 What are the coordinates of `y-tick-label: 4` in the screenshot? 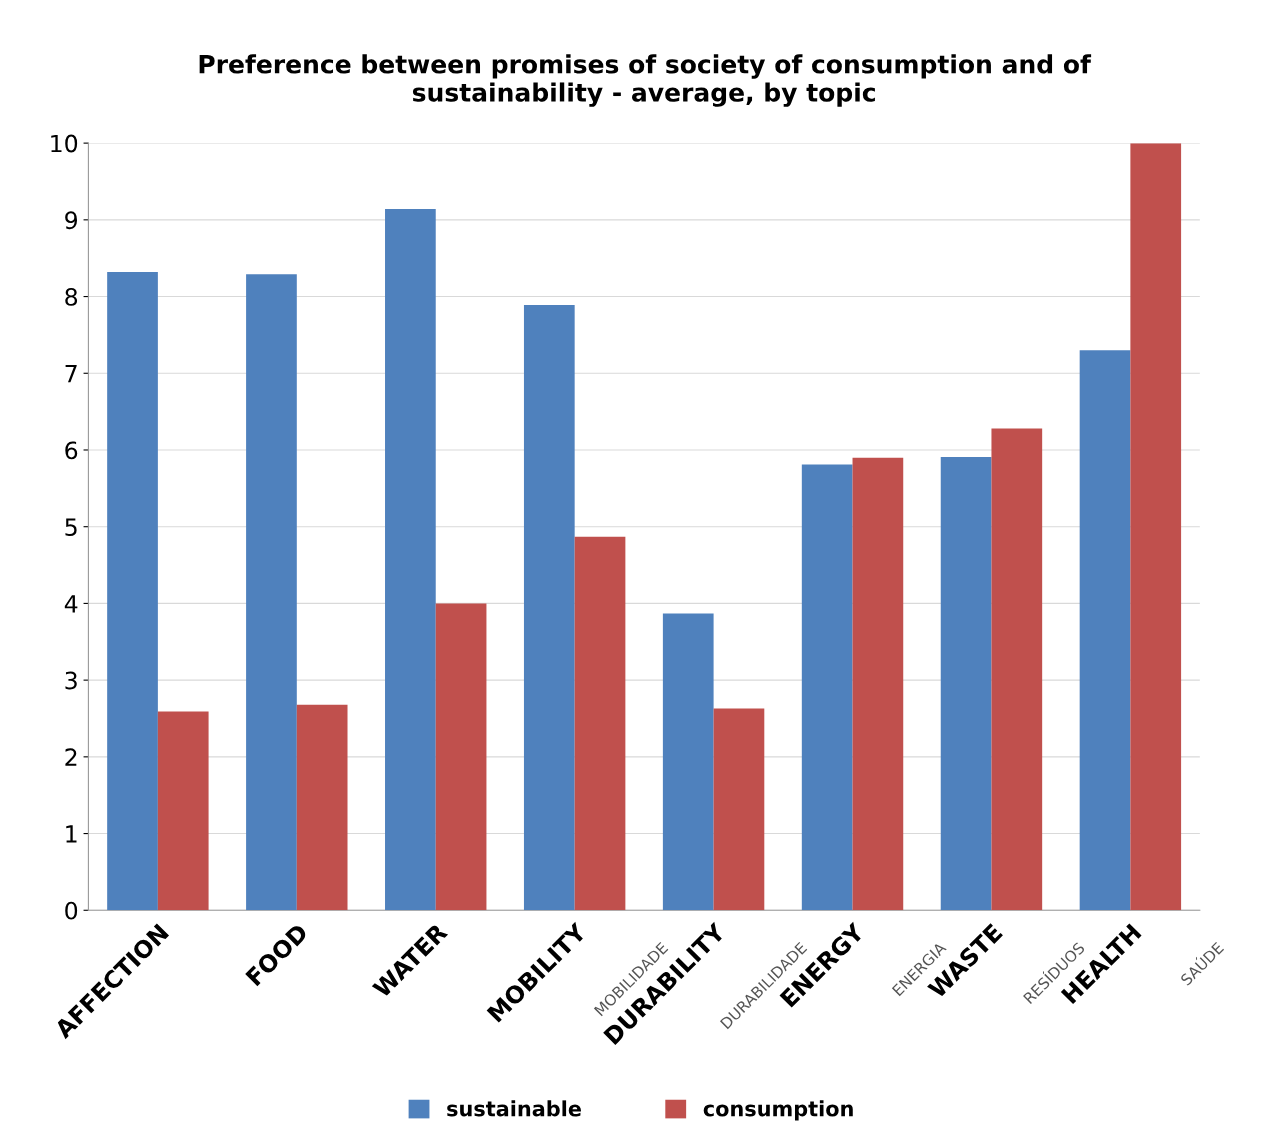 It's located at (71, 604).